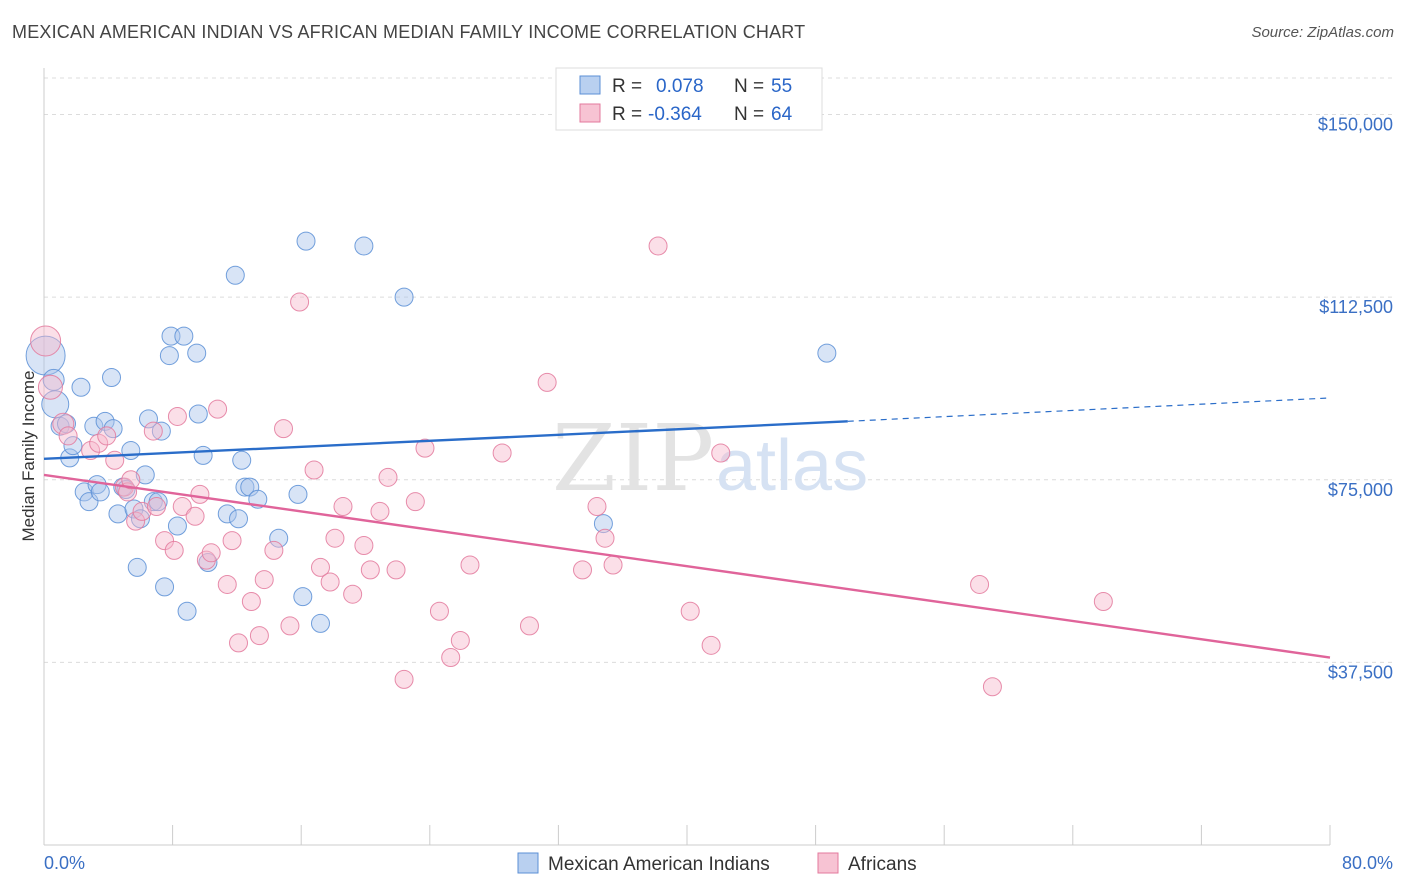 This screenshot has height=892, width=1406. Describe the element at coordinates (528, 863) in the screenshot. I see `bottom-legend-swatch-mexican-american-indians` at that location.